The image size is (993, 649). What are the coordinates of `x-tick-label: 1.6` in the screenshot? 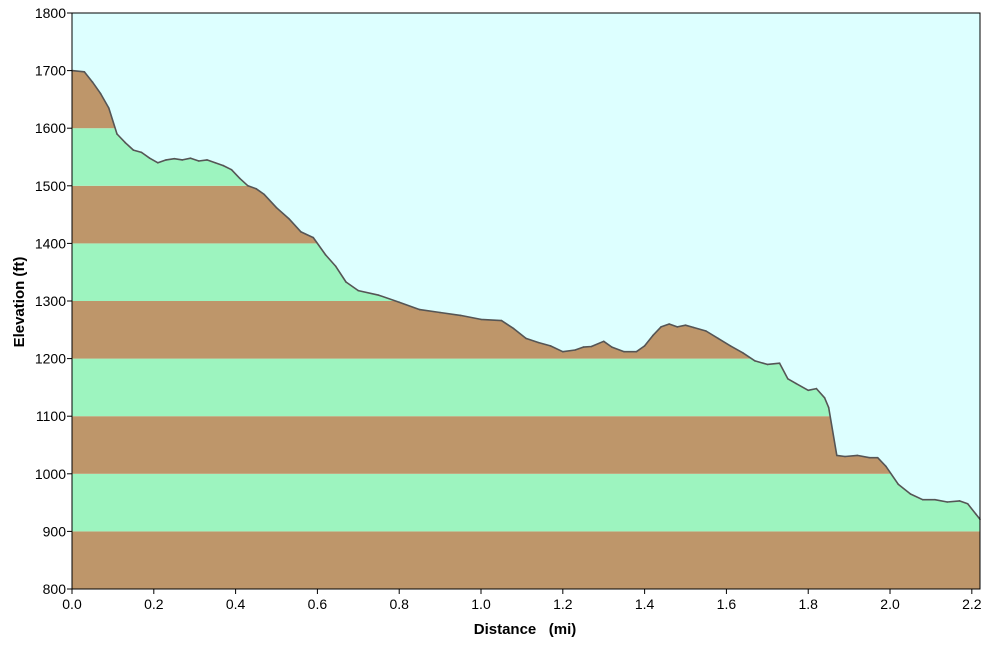 It's located at (727, 604).